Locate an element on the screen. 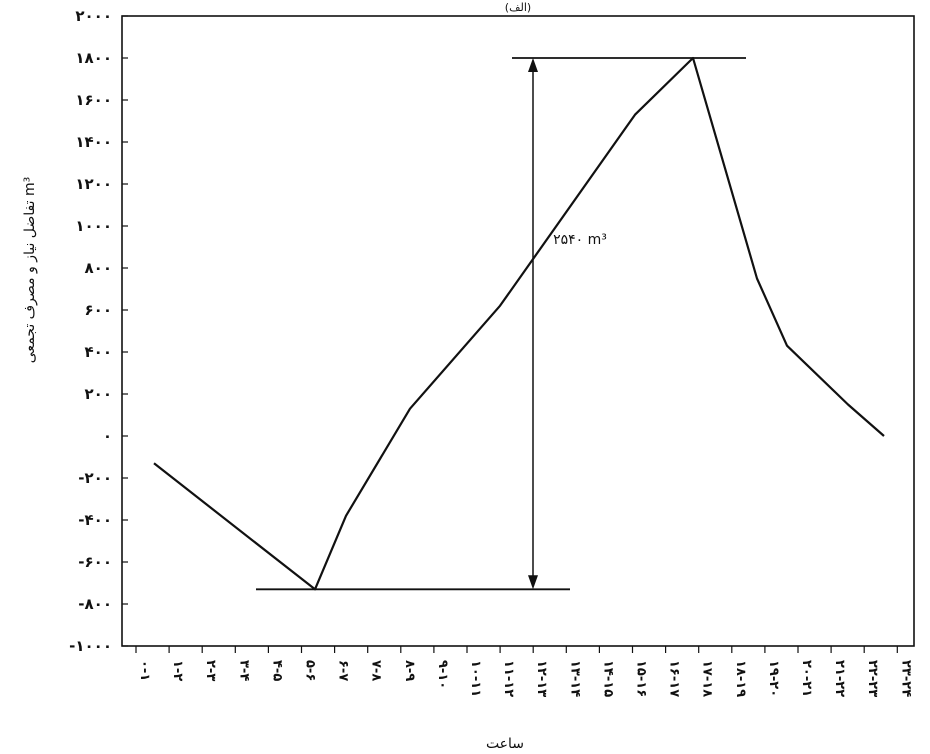  x-tick-label: ۲۰-۲۱ is located at coordinates (806, 678).